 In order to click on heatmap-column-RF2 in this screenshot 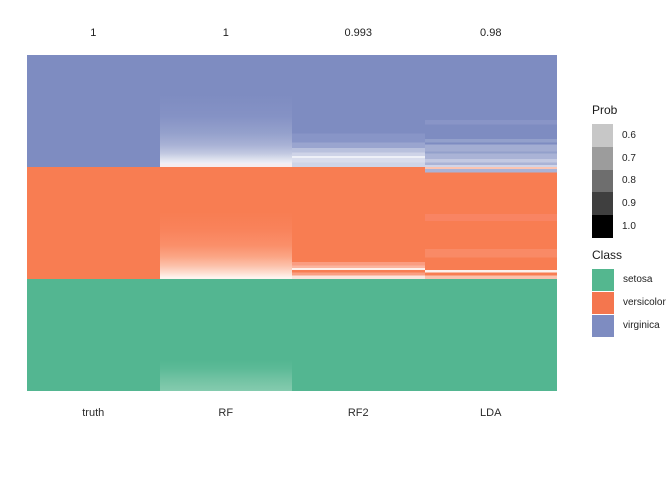, I will do `click(358, 223)`.